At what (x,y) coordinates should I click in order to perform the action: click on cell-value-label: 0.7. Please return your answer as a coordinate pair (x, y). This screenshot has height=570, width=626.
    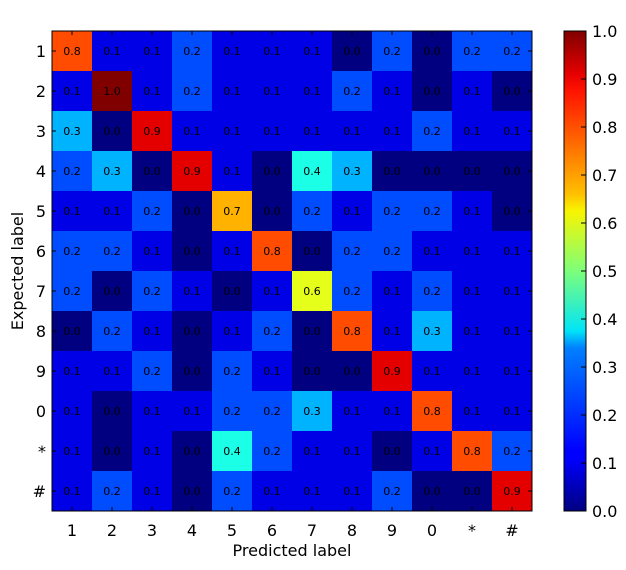
    Looking at the image, I should click on (232, 211).